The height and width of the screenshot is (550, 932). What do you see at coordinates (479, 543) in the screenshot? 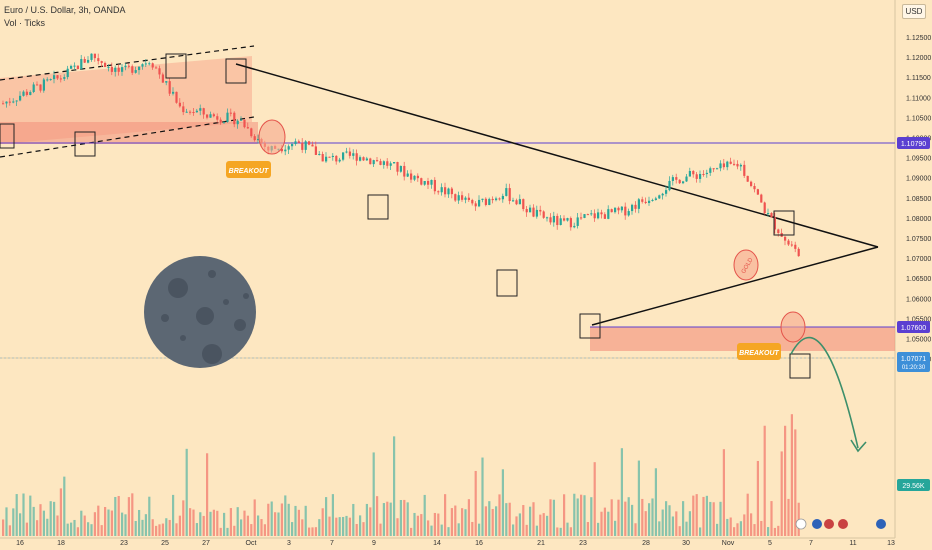
I see `time-tick-label: 16` at bounding box center [479, 543].